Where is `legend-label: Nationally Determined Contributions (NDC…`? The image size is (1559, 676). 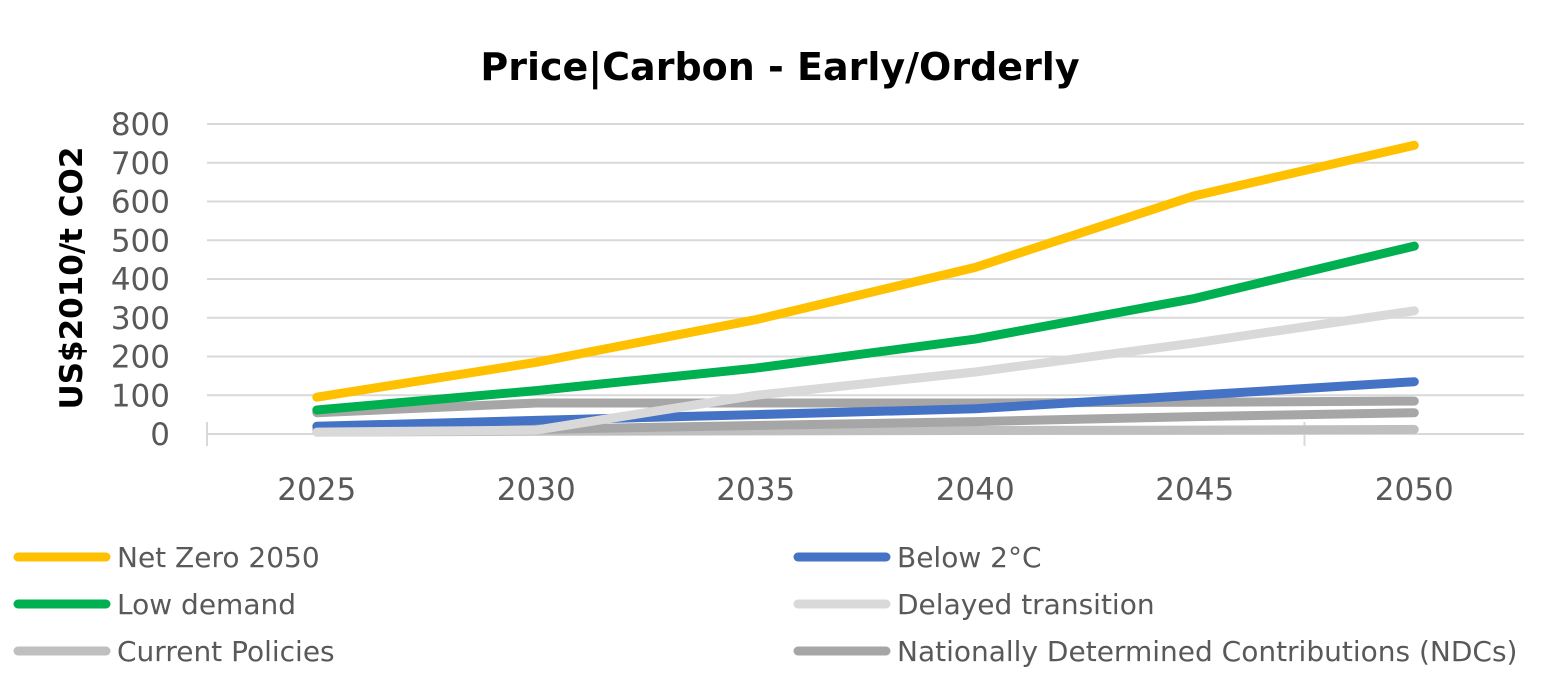
legend-label: Nationally Determined Contributions (NDC… is located at coordinates (1207, 651).